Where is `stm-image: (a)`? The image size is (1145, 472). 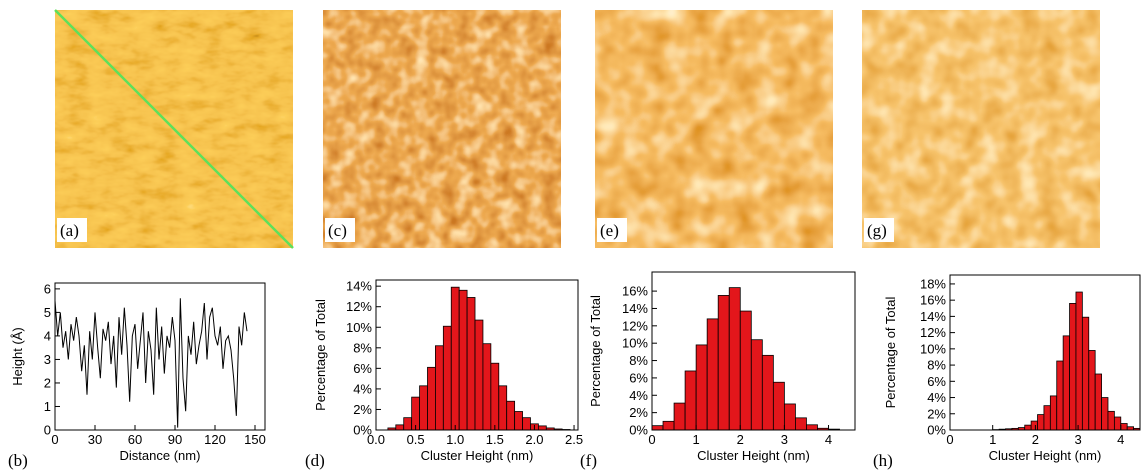 stm-image: (a) is located at coordinates (174, 129).